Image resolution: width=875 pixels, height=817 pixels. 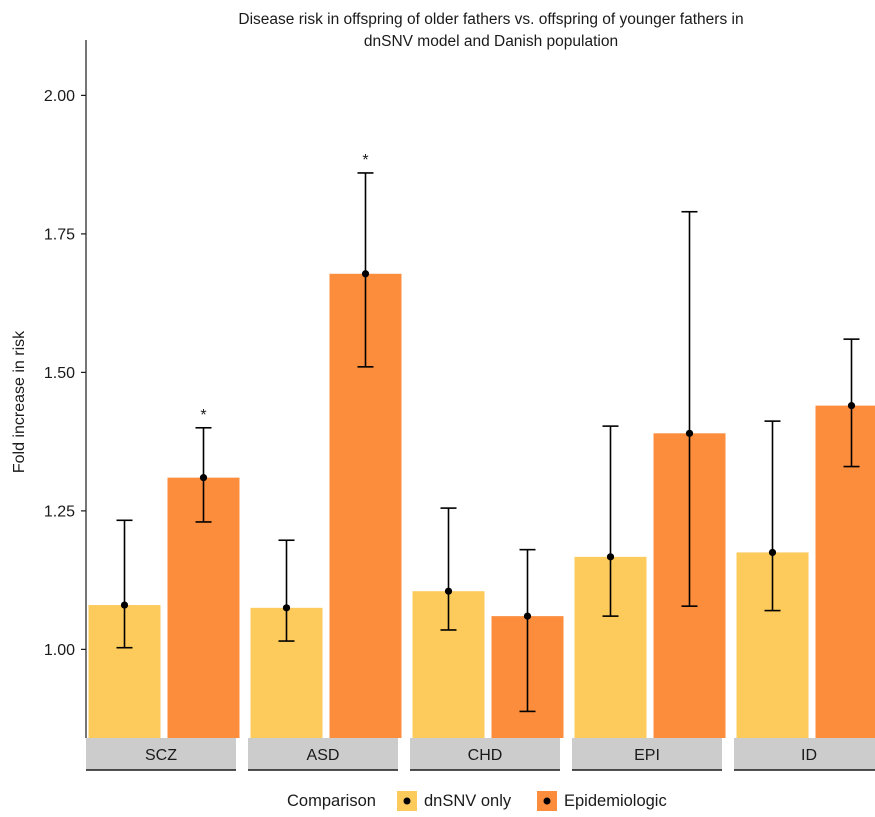 What do you see at coordinates (491, 41) in the screenshot?
I see `chart-title-line-2: dnSNV model and Danish population` at bounding box center [491, 41].